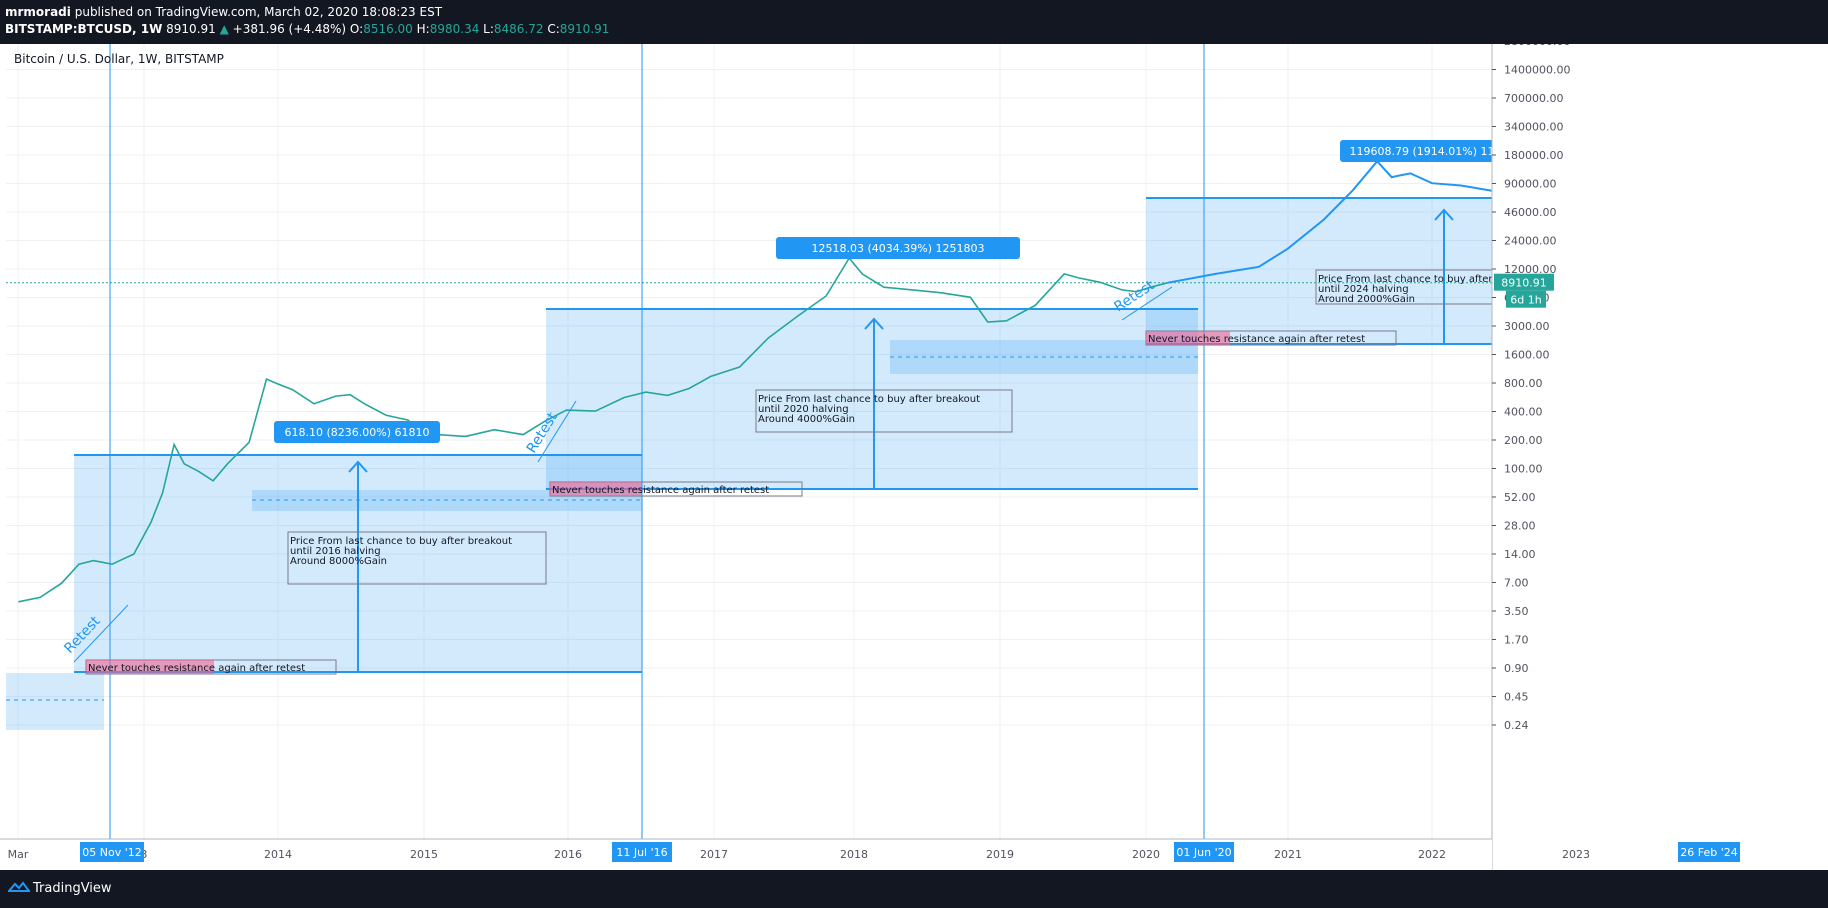 This screenshot has height=908, width=1828. I want to click on time-marker-label: 05 Nov '12, so click(111, 852).